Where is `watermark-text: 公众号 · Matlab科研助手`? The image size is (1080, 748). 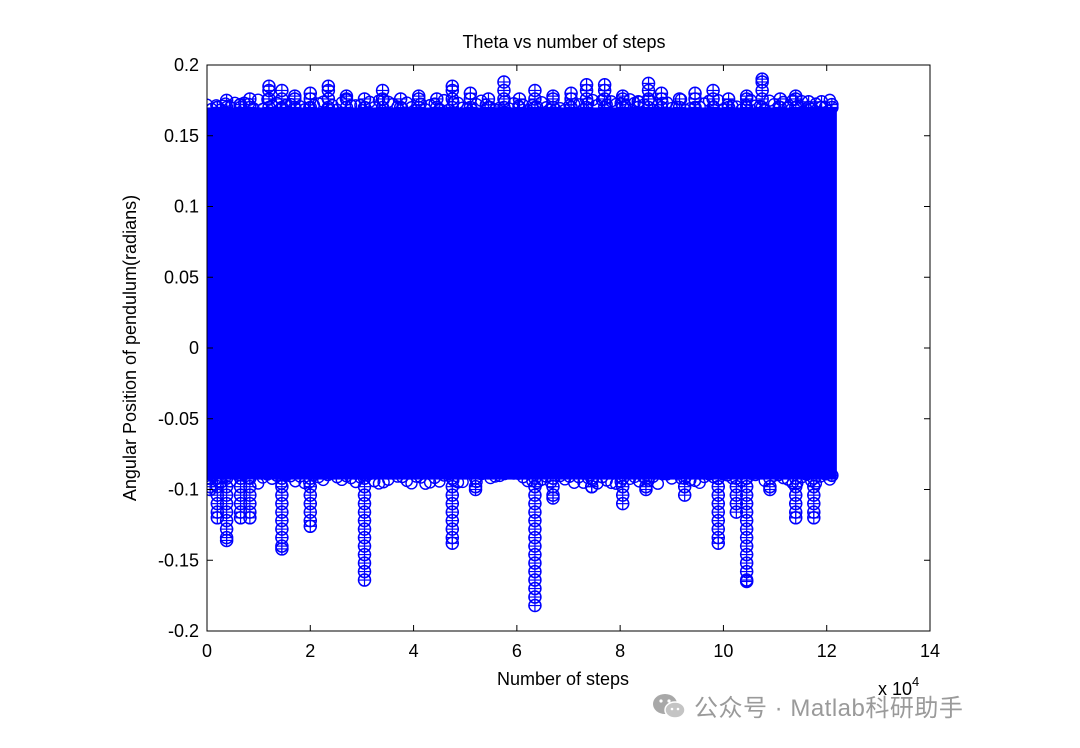 watermark-text: 公众号 · Matlab科研助手 is located at coordinates (829, 708).